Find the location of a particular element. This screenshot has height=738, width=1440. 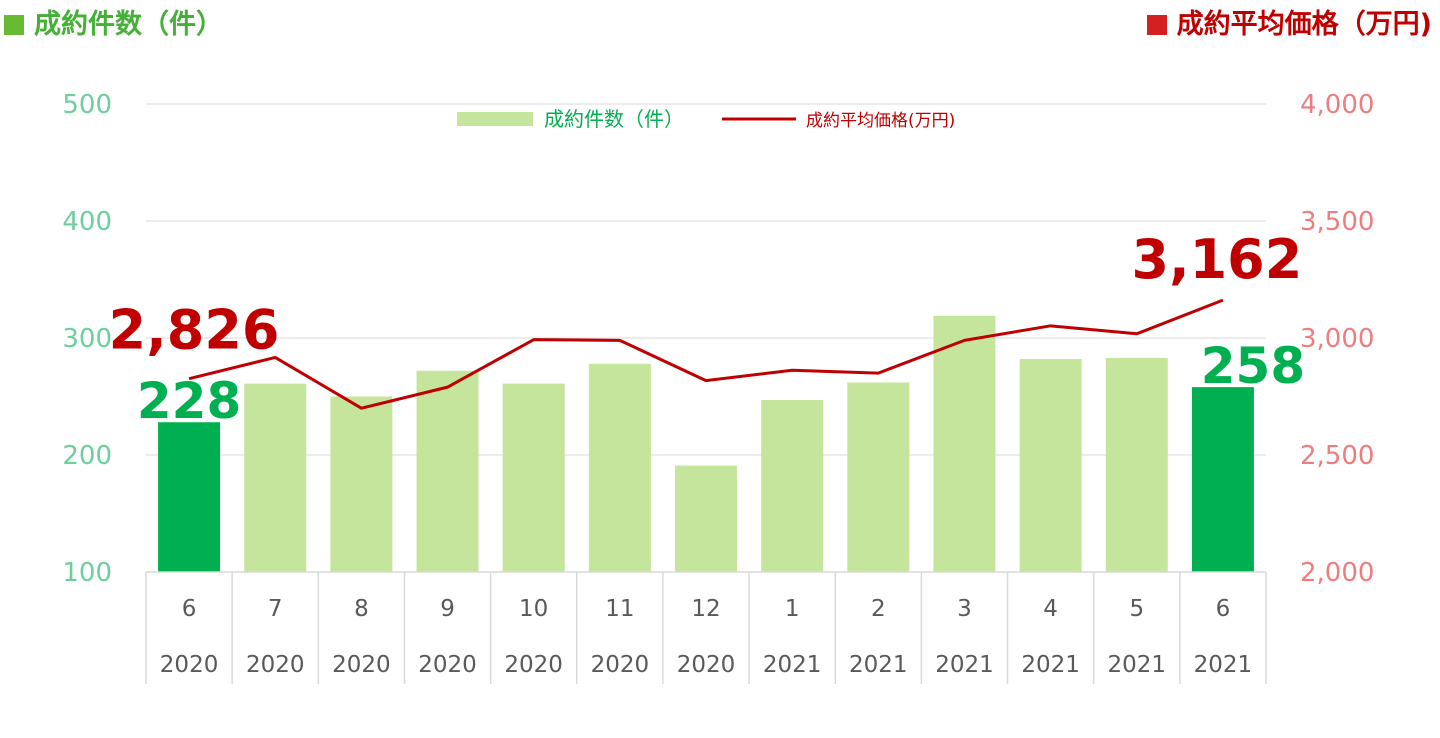

right-axis-header: 成約平均価格（万円) is located at coordinates (1289, 21).